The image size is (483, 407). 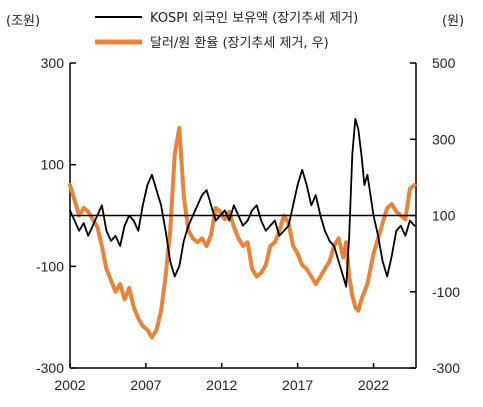 I want to click on x-tick-label: 2007, so click(x=145, y=385).